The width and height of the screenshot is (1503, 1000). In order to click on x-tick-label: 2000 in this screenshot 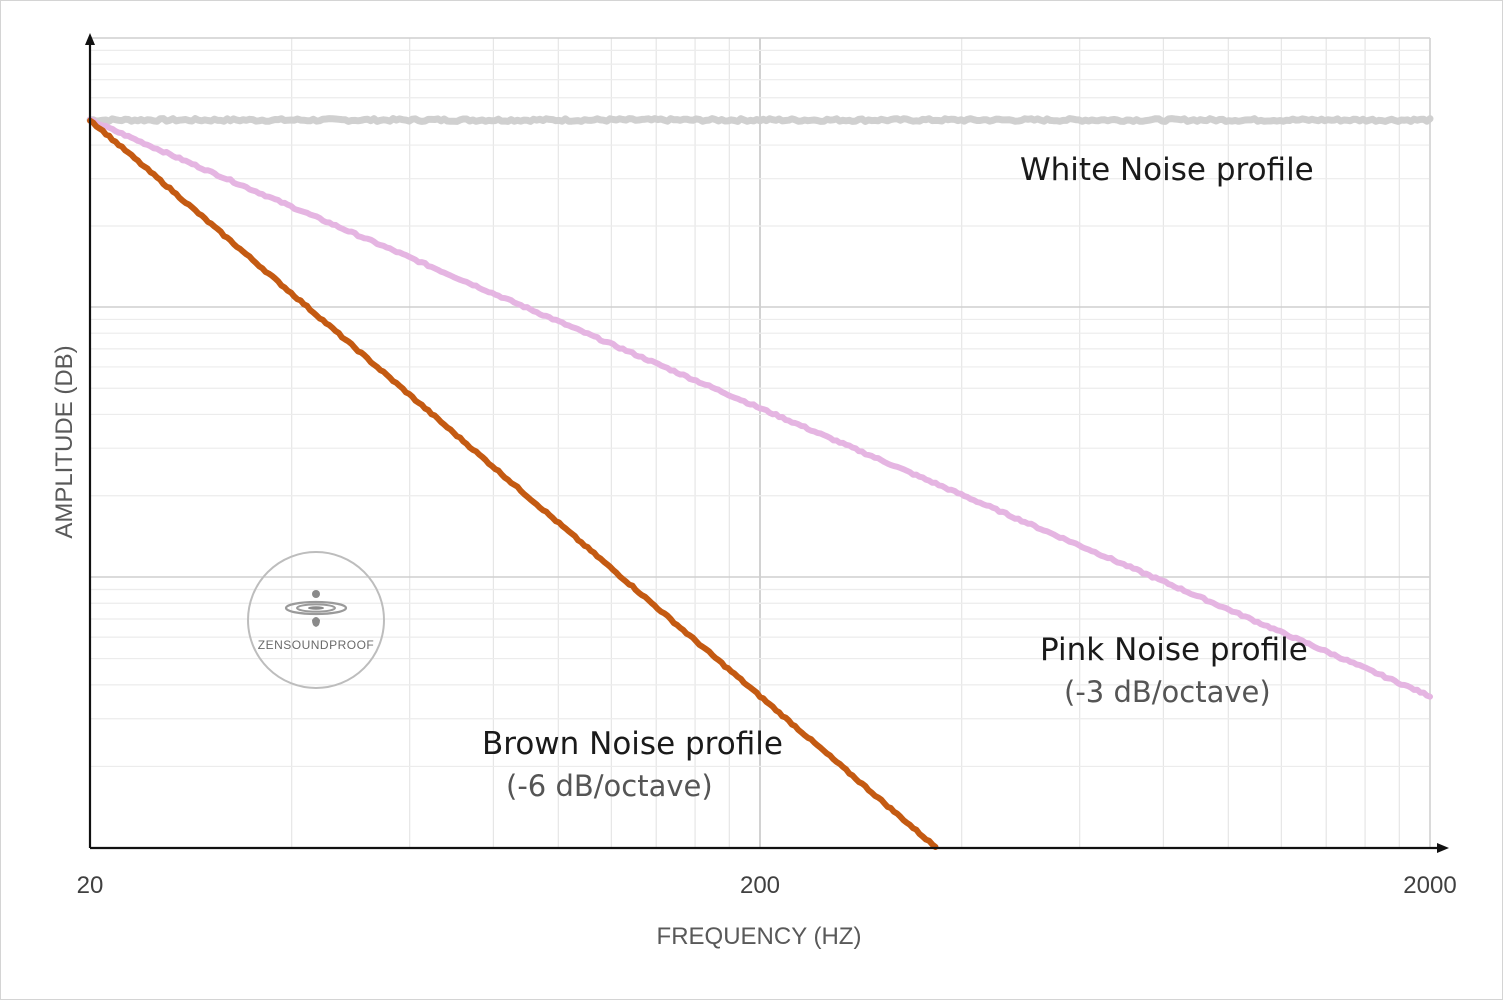, I will do `click(1429, 885)`.